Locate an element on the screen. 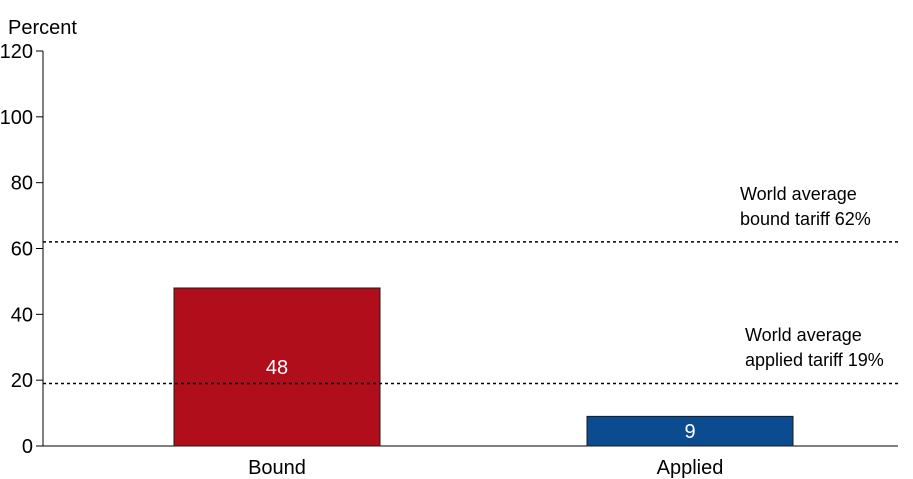 This screenshot has height=479, width=913. y-tick-label: 60 is located at coordinates (22, 250).